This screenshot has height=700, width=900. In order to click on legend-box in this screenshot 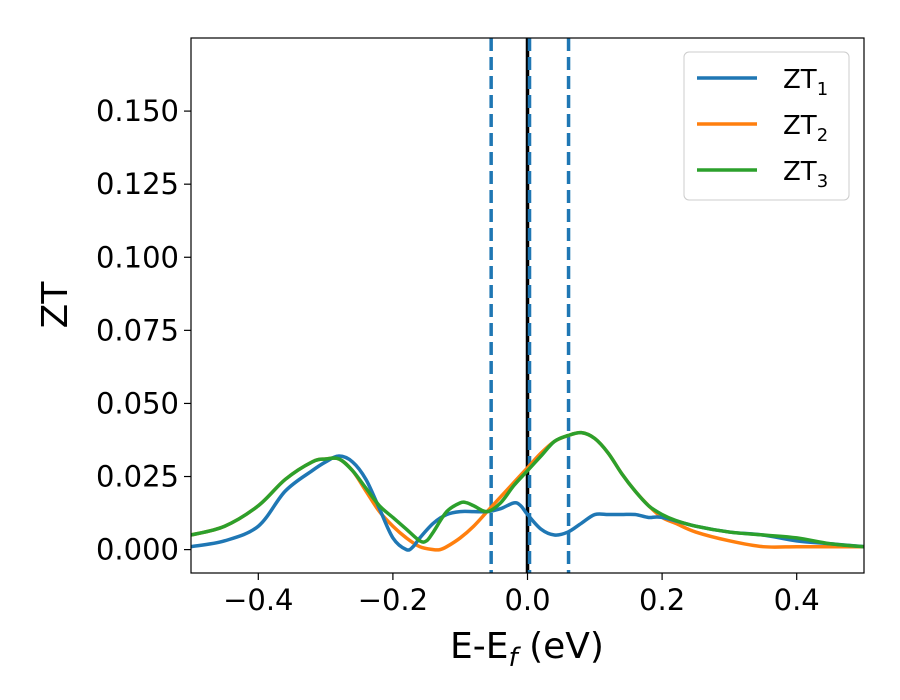, I will do `click(766, 126)`.